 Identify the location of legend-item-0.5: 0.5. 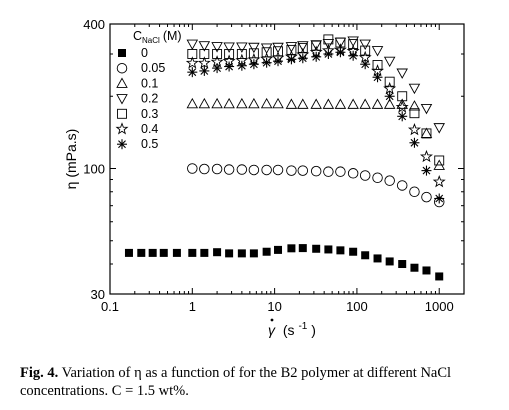
(137, 144).